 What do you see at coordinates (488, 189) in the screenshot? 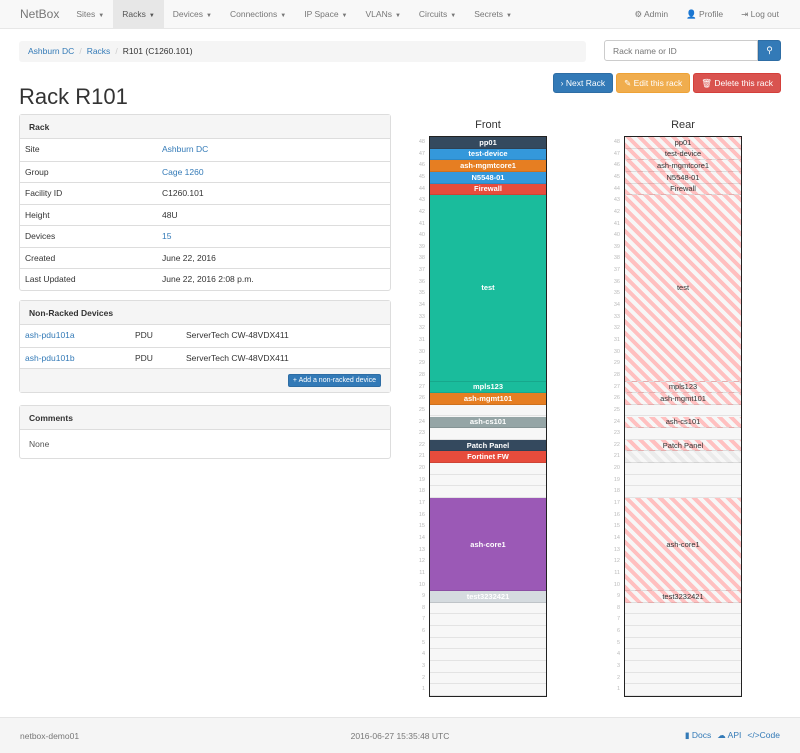
I see `rack-device-front: Firewall` at bounding box center [488, 189].